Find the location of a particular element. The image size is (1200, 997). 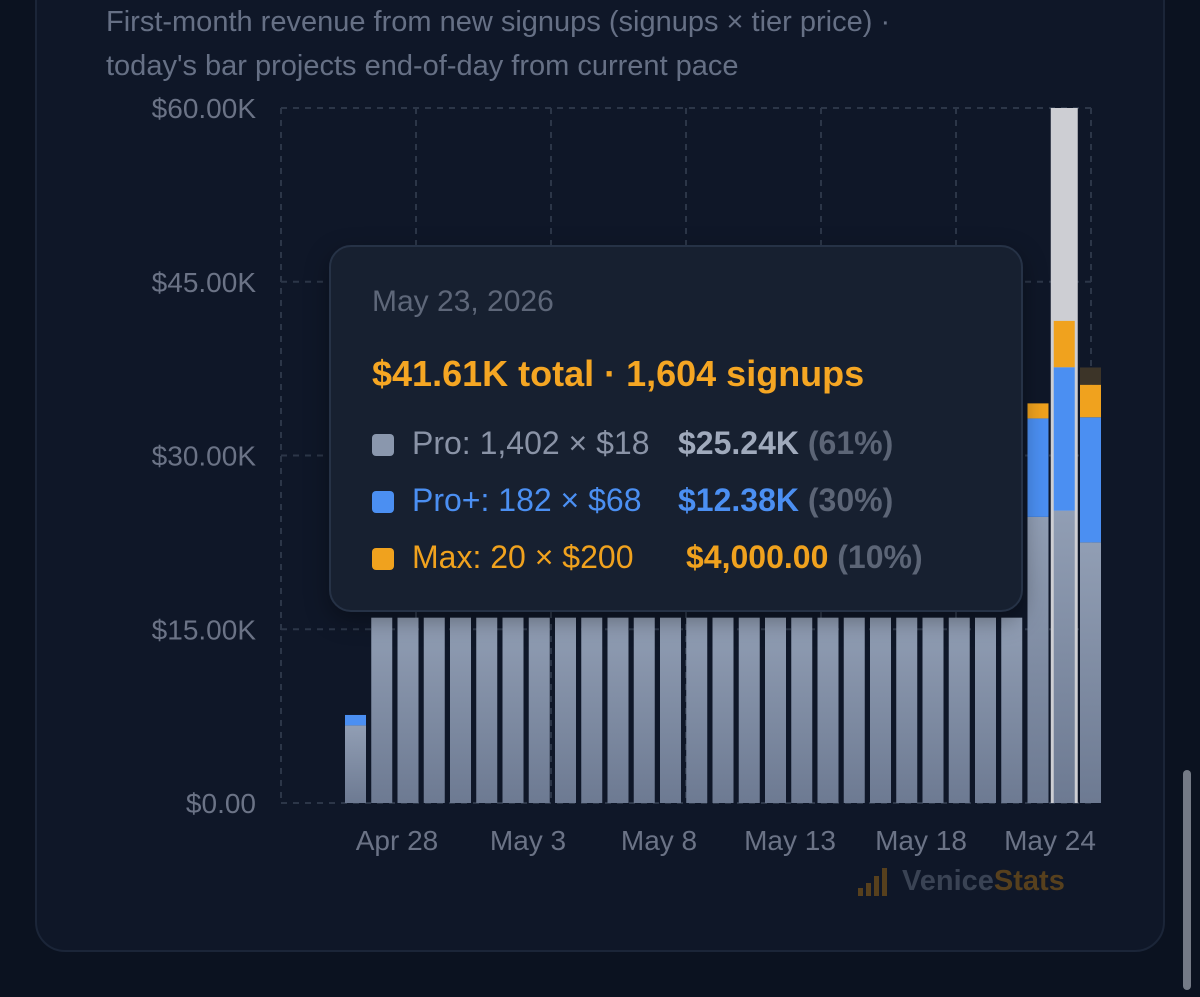

tooltip-row-percent: (10%) is located at coordinates (880, 557).